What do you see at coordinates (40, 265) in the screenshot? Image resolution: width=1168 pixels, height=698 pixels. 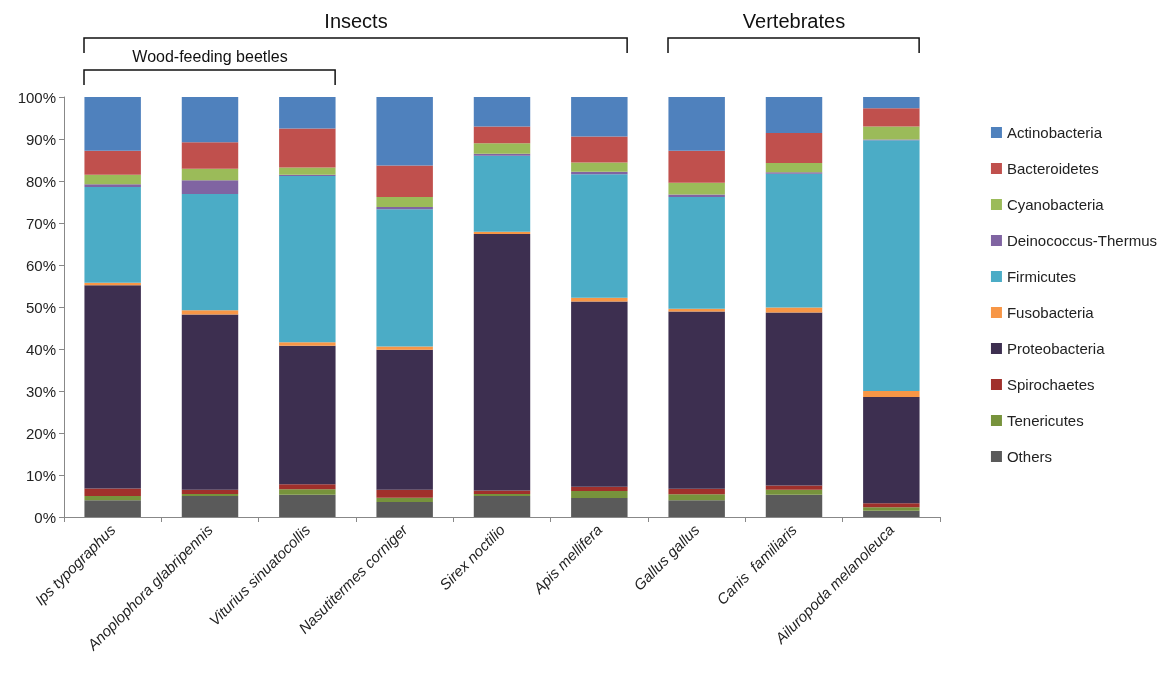 I see `y-tick-label: 60%` at bounding box center [40, 265].